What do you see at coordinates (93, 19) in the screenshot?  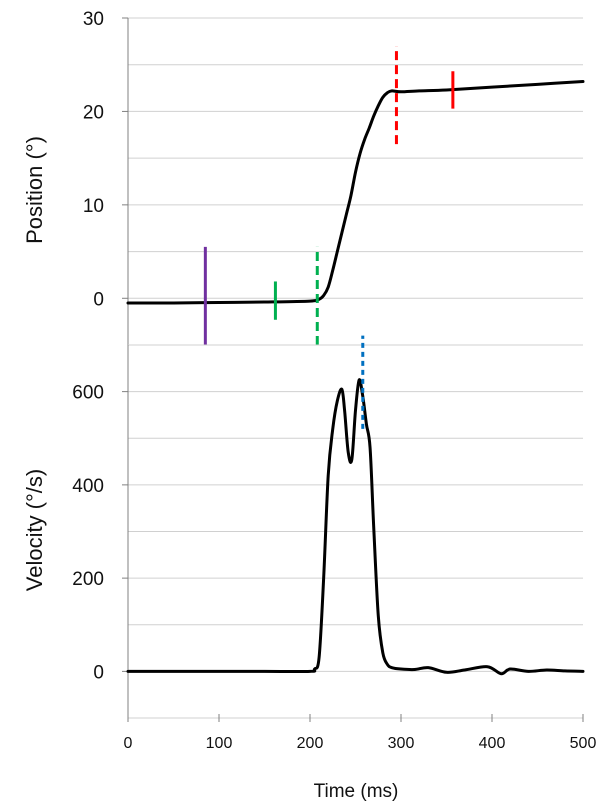 I see `y-tick-label: 30` at bounding box center [93, 19].